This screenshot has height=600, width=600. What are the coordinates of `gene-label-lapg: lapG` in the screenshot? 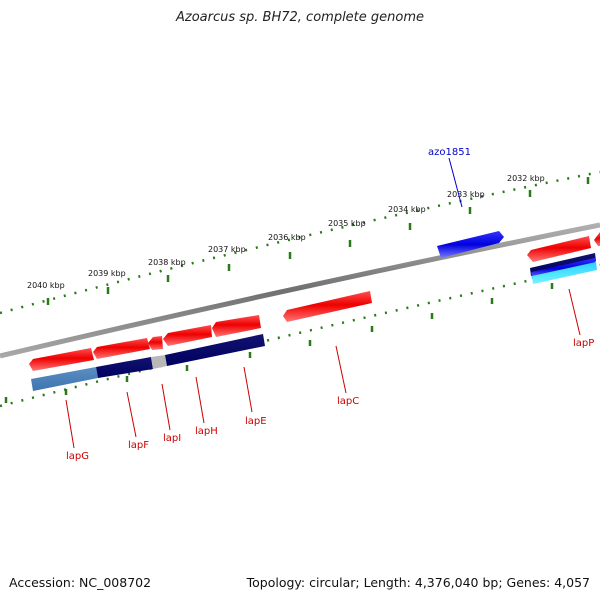 It's located at (77, 456).